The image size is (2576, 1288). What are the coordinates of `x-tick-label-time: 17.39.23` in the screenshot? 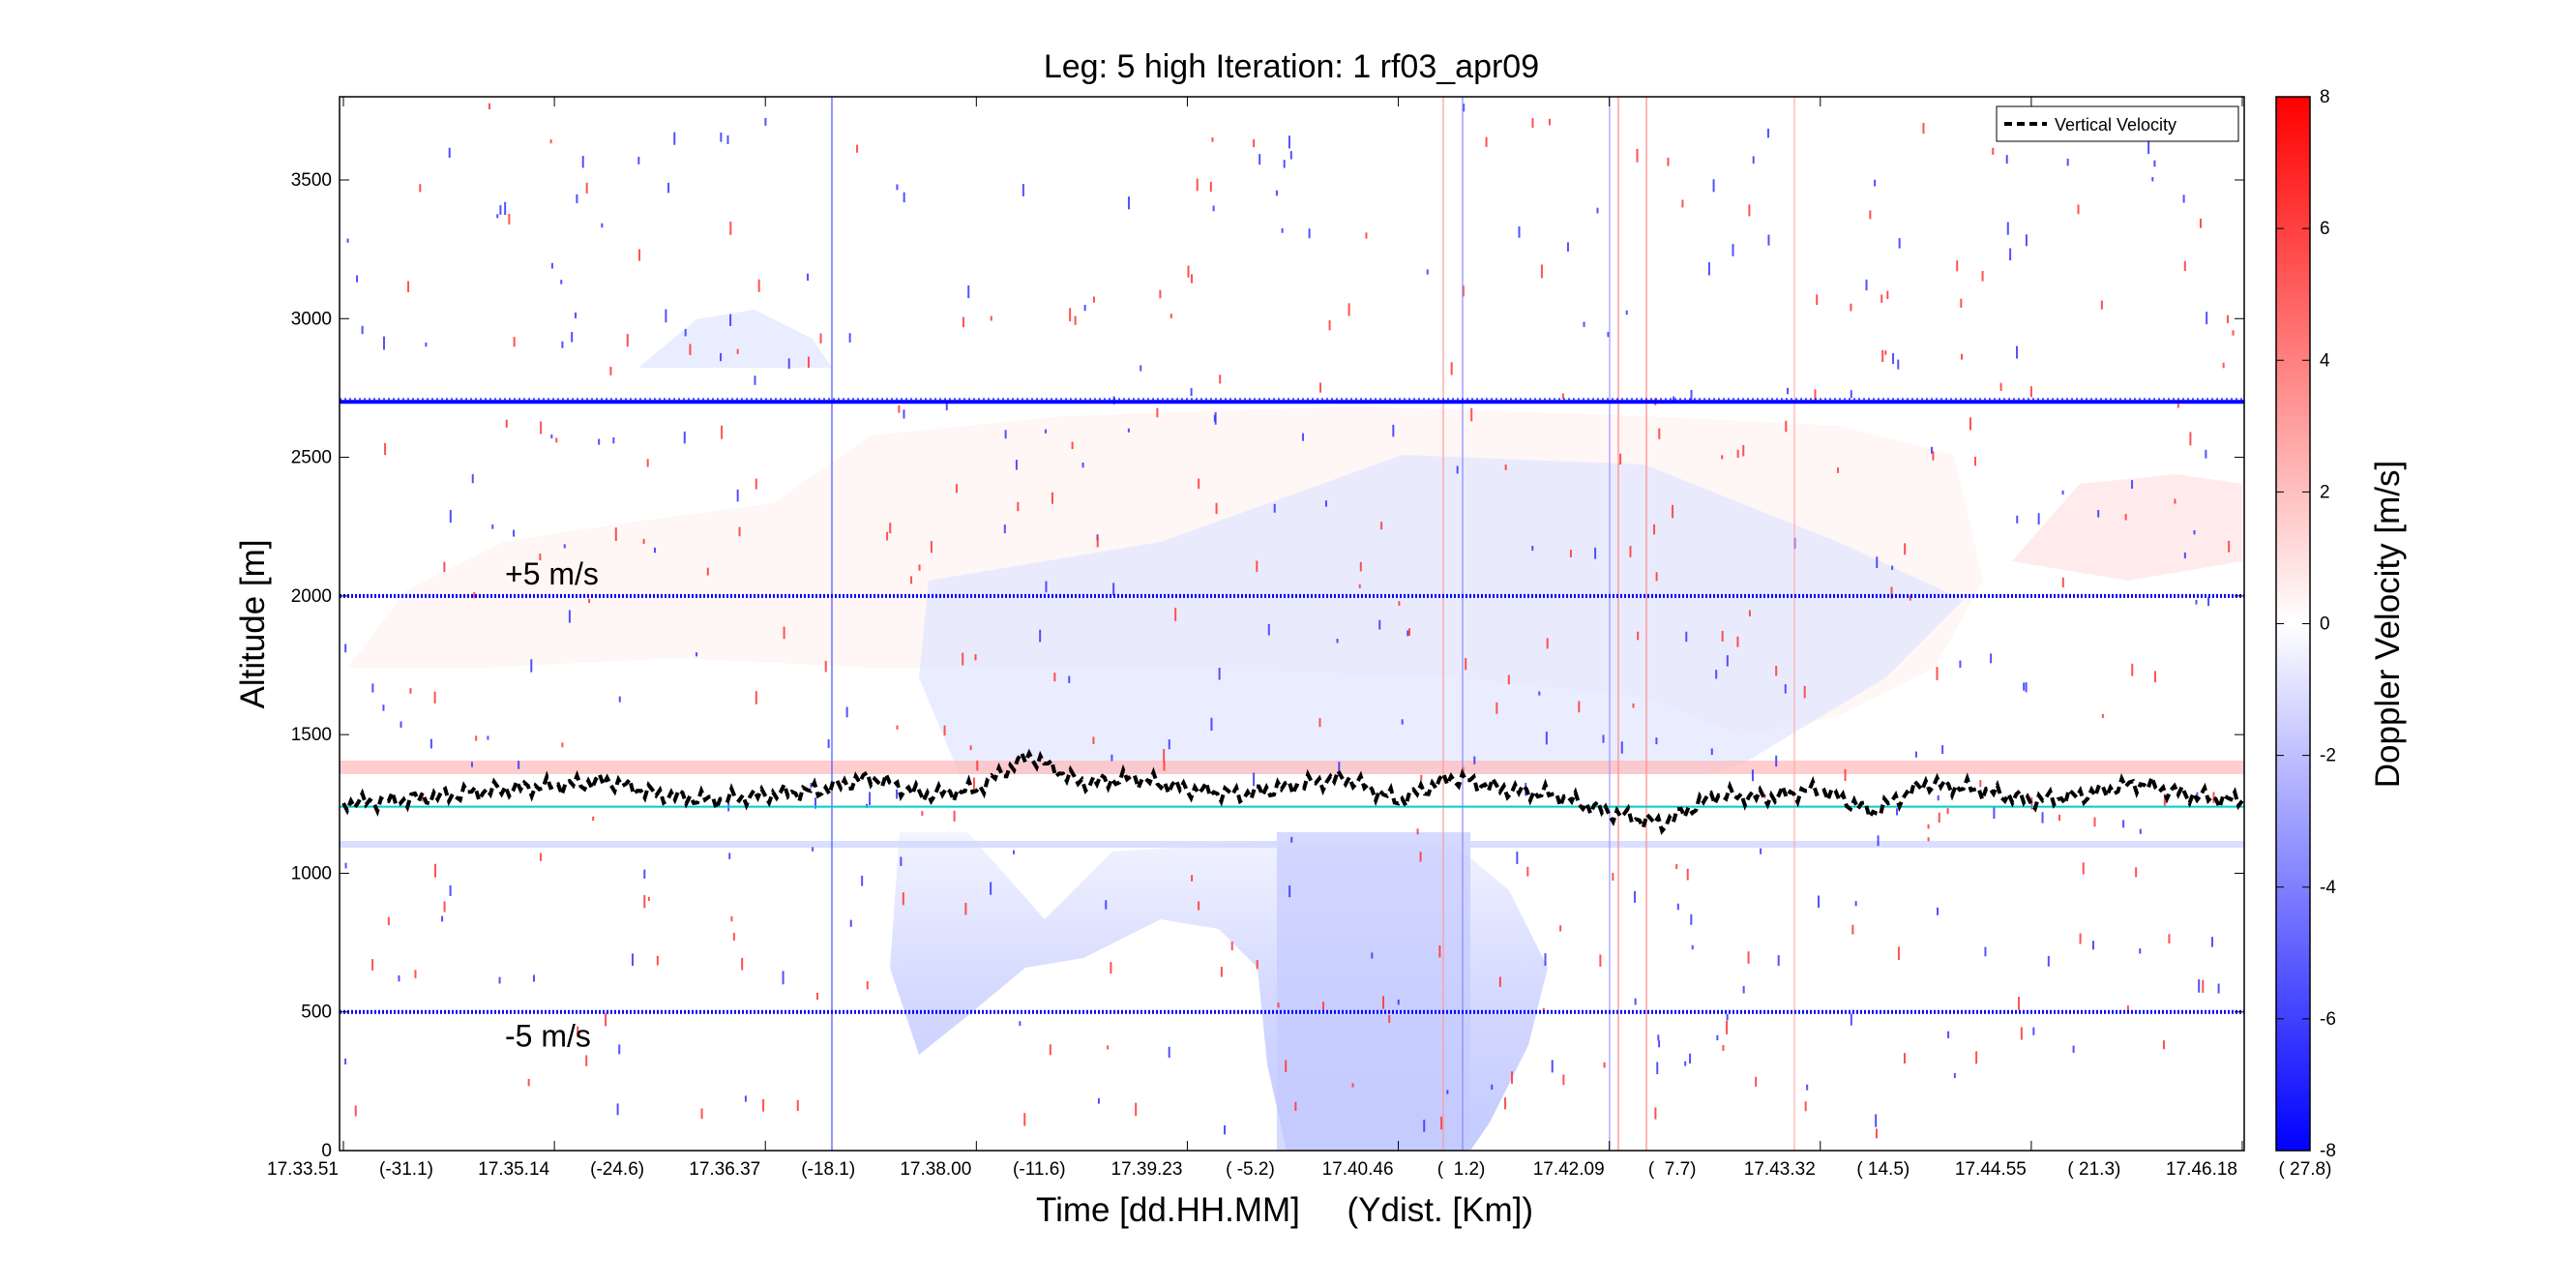 It's located at (1146, 1169).